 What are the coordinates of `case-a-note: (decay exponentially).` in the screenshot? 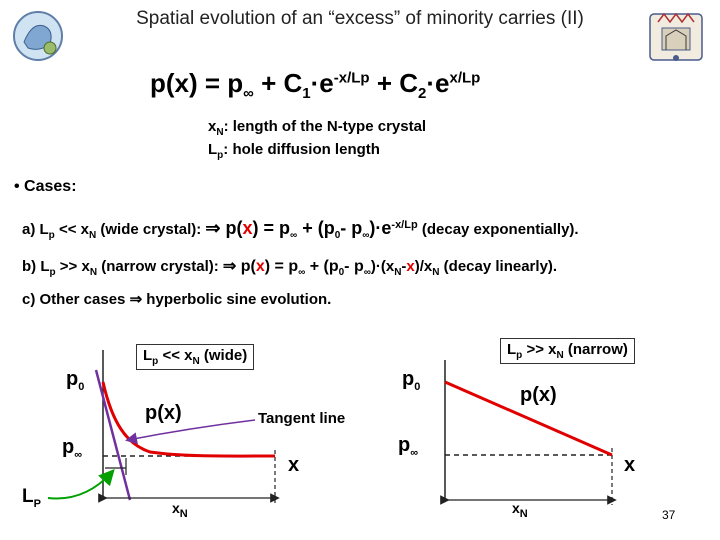 It's located at (498, 229).